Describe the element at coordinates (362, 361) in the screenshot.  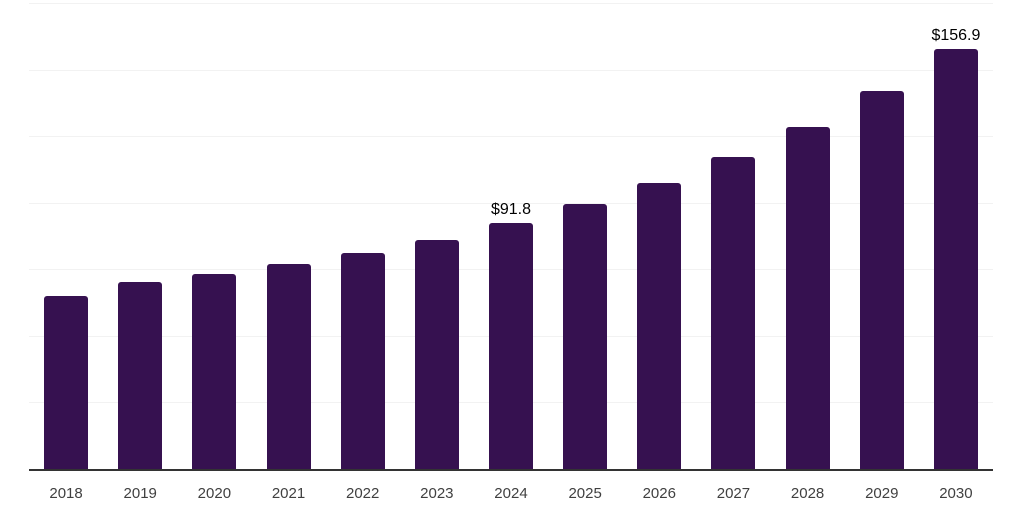
I see `bar-2022` at that location.